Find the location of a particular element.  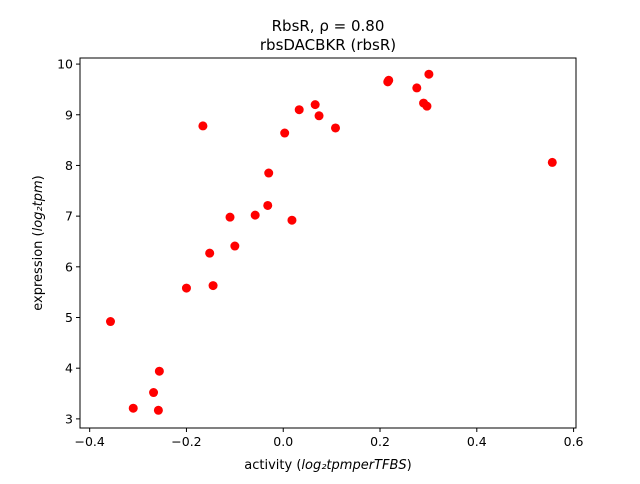

x-tick-label: 0.6 is located at coordinates (574, 441).